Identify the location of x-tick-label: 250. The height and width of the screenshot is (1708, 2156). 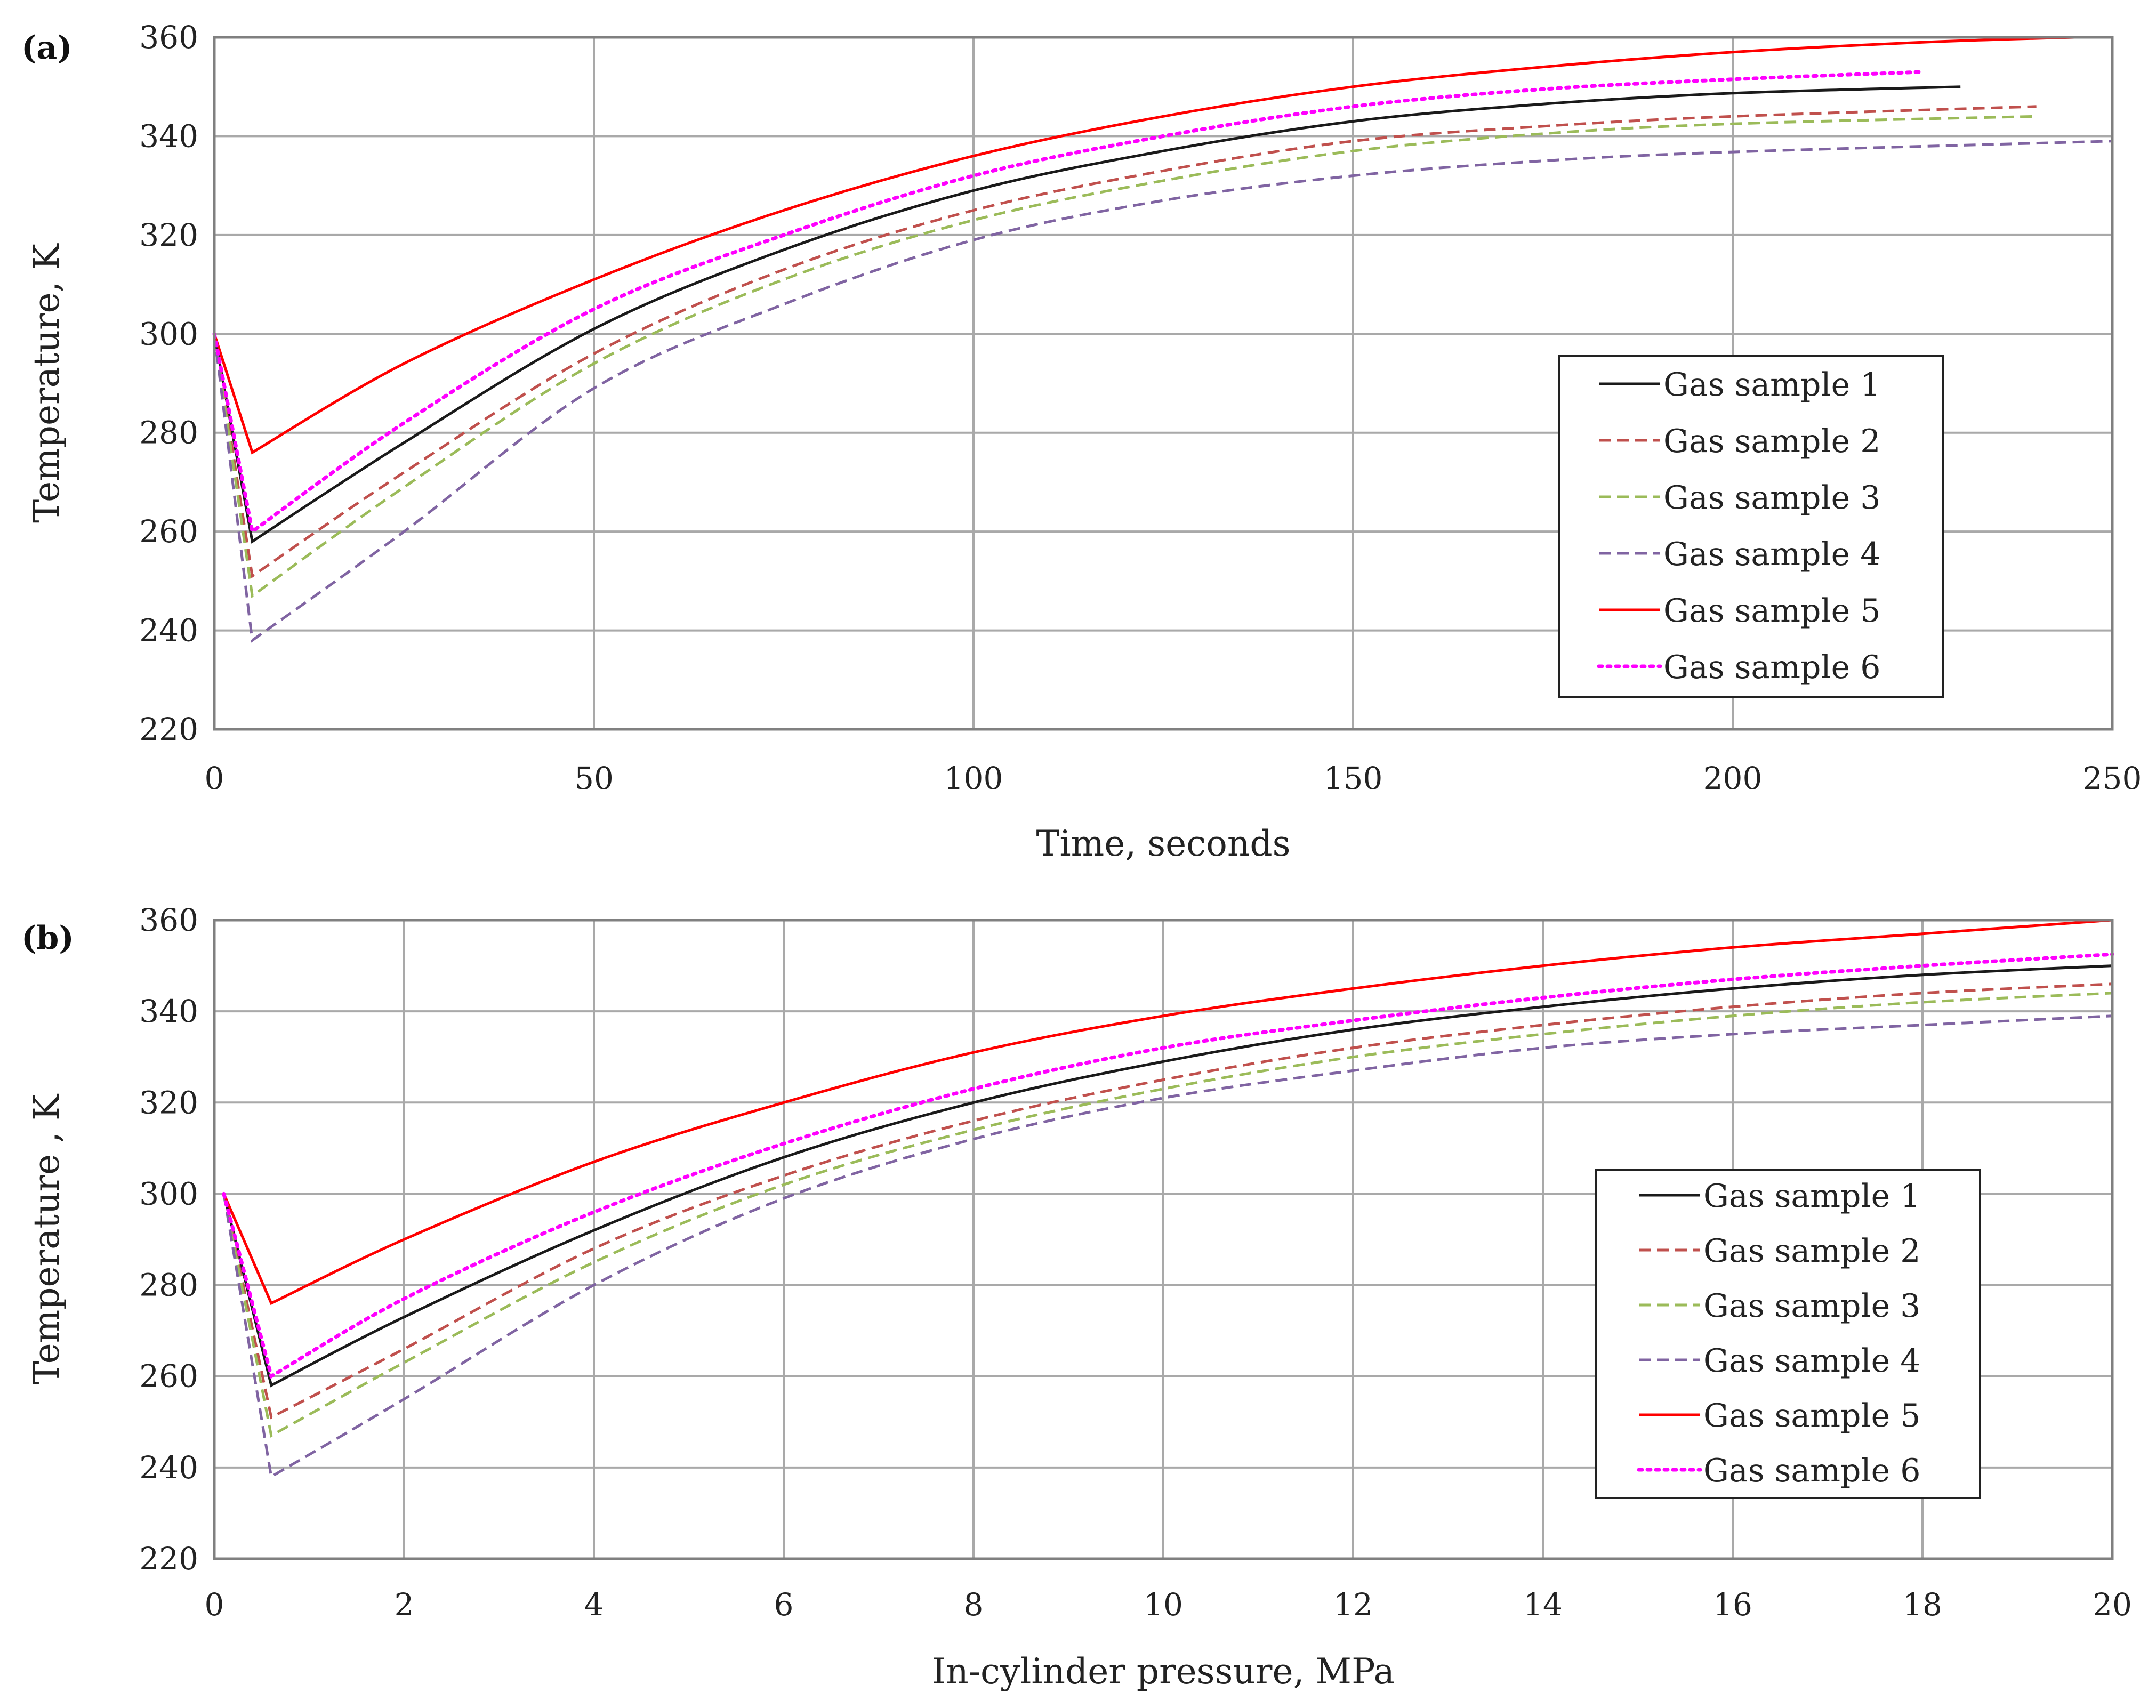
(2112, 778).